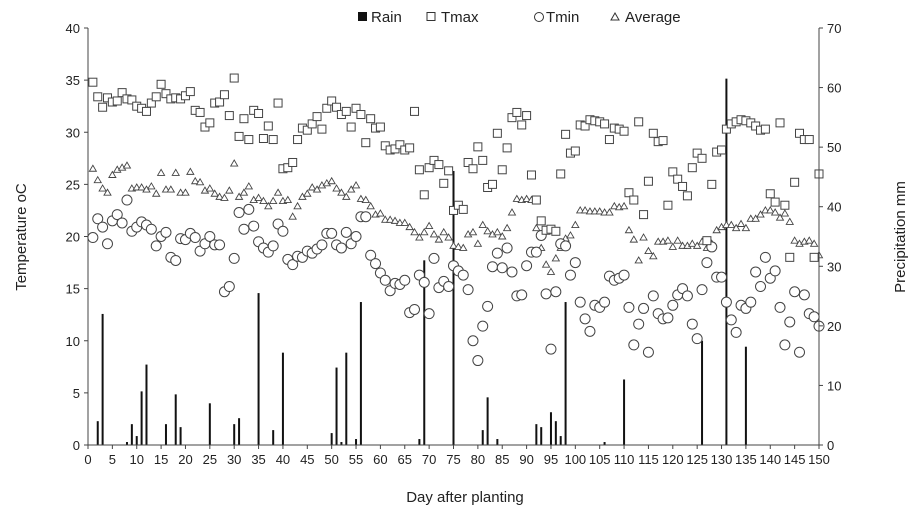  Describe the element at coordinates (386, 17) in the screenshot. I see `legend-rain-label: Rain` at that location.